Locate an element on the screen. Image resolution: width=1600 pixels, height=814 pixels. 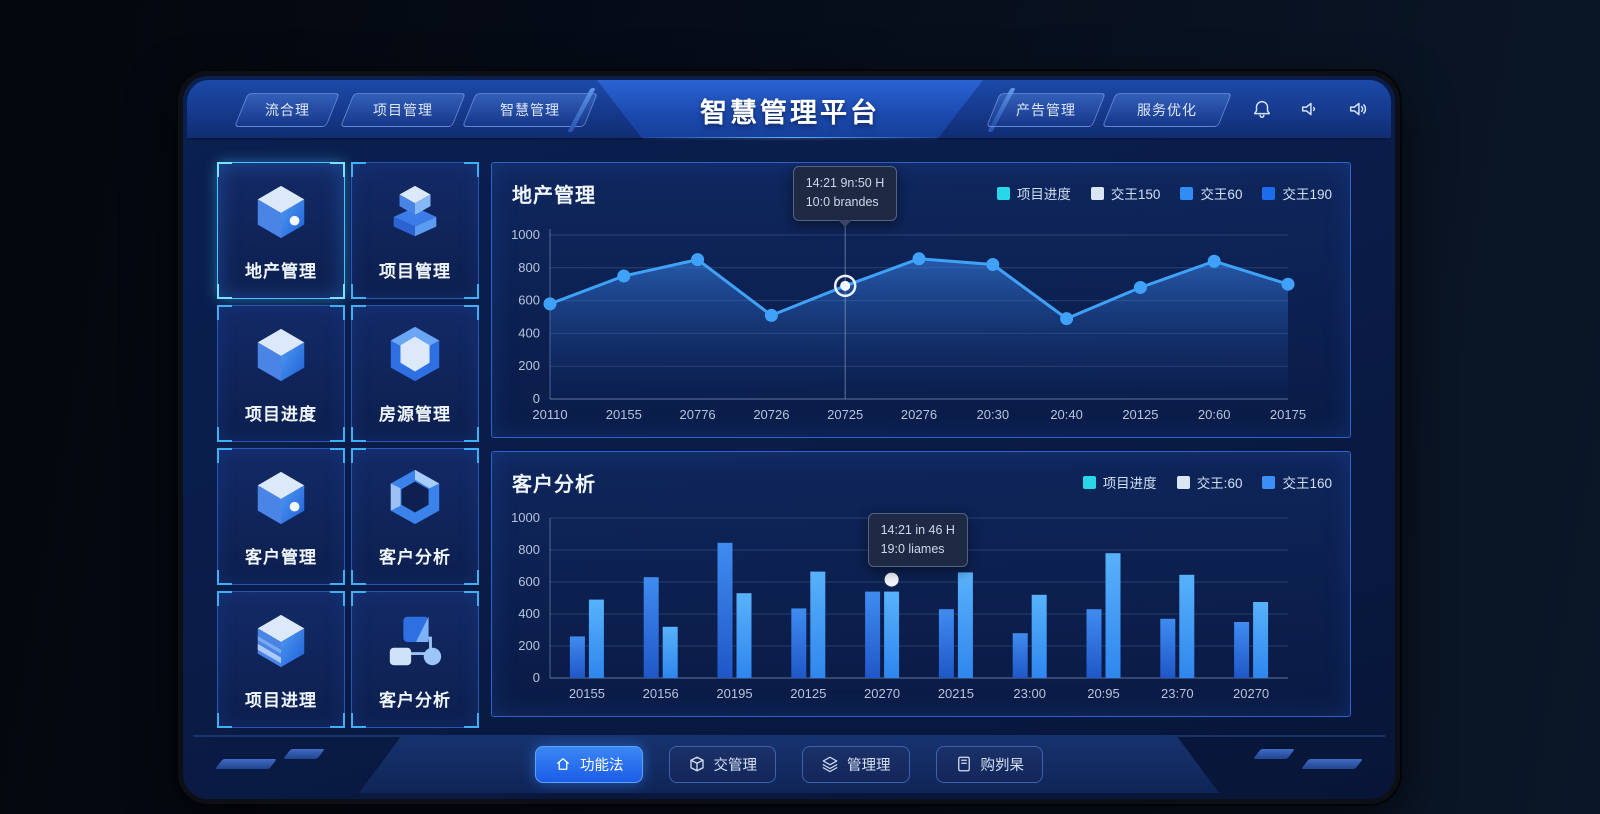
svg-text: 20155 is located at coordinates (587, 693).